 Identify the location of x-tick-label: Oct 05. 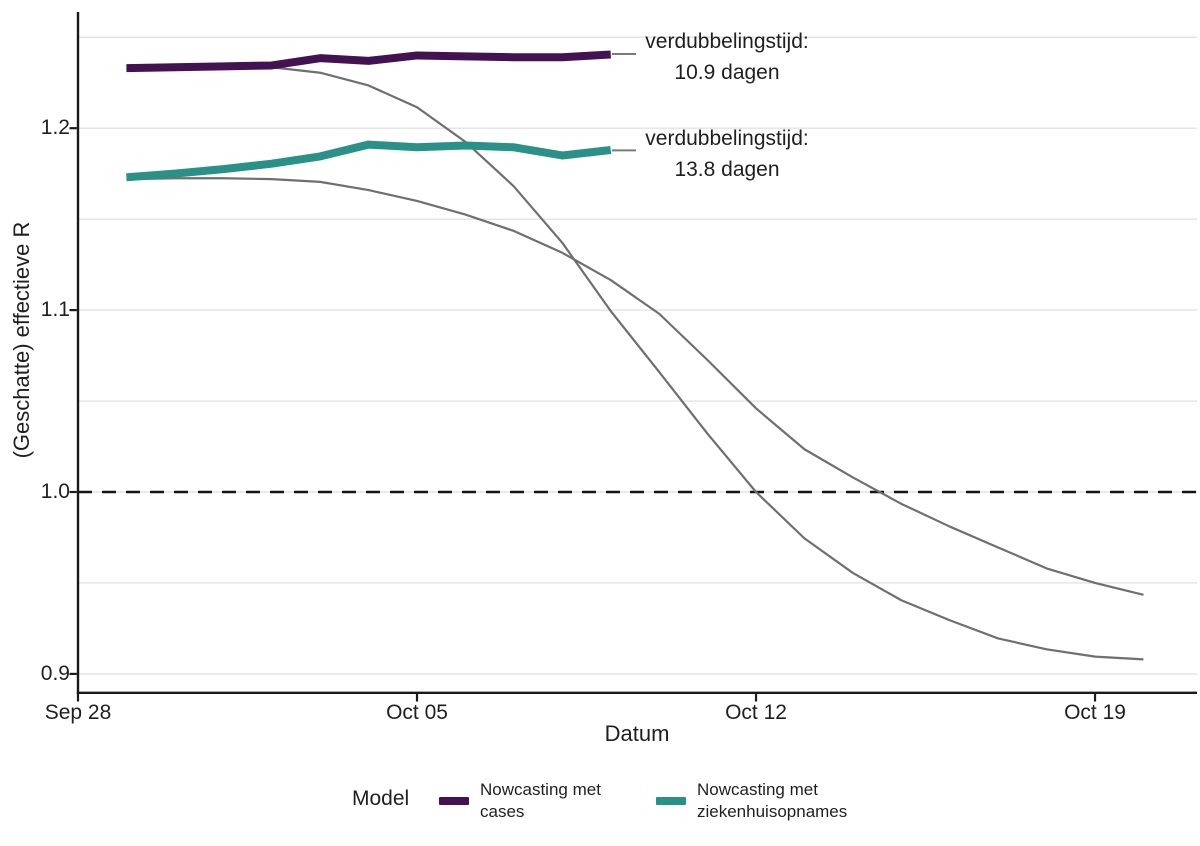
(417, 712).